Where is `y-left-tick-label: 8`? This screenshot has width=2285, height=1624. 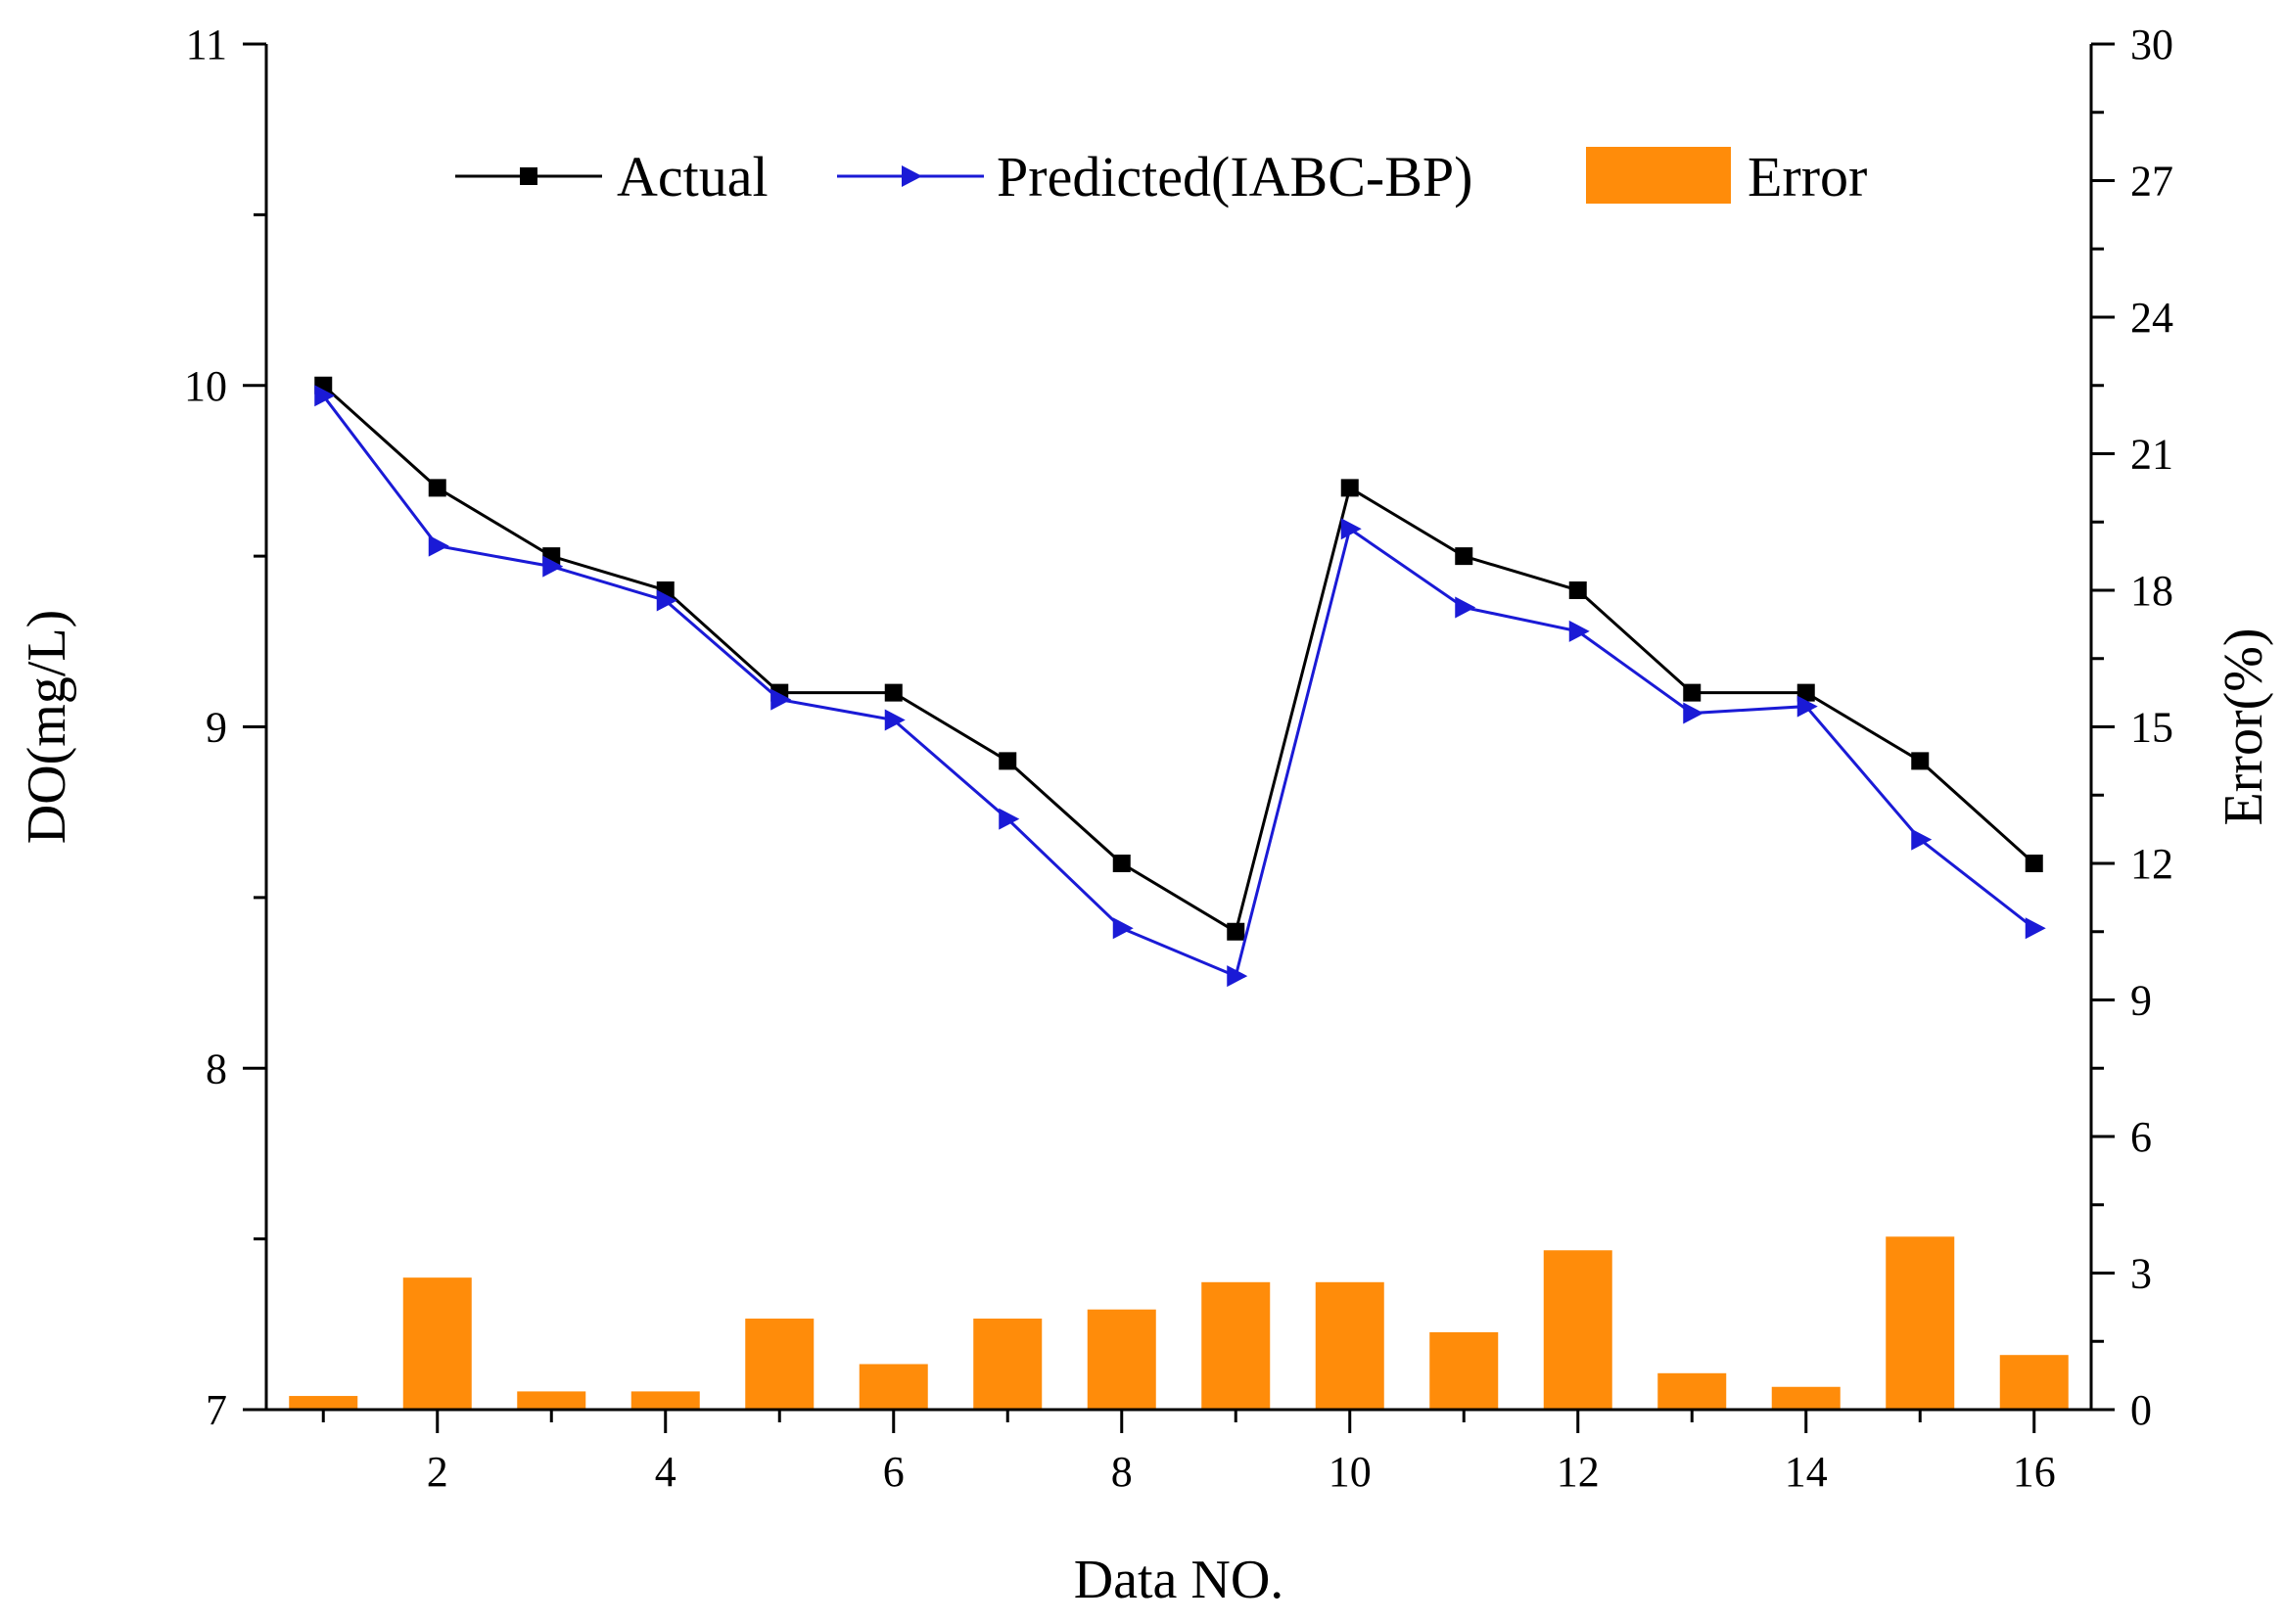 y-left-tick-label: 8 is located at coordinates (216, 1068).